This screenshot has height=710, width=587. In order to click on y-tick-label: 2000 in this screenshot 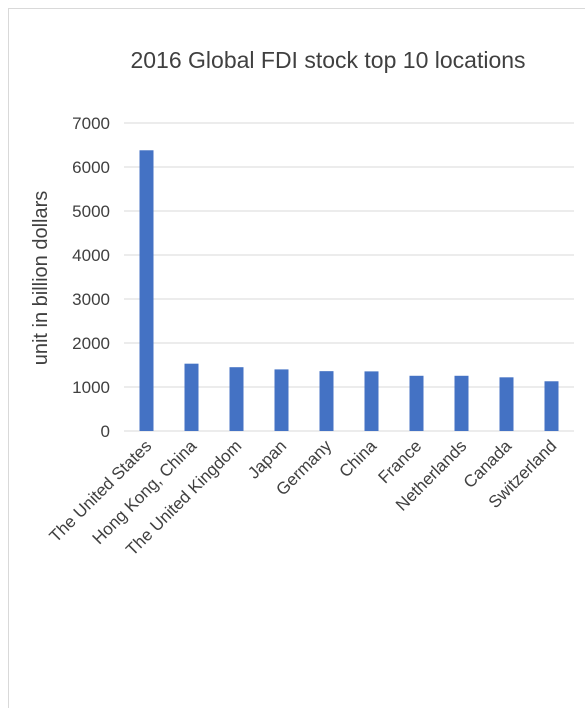, I will do `click(91, 343)`.